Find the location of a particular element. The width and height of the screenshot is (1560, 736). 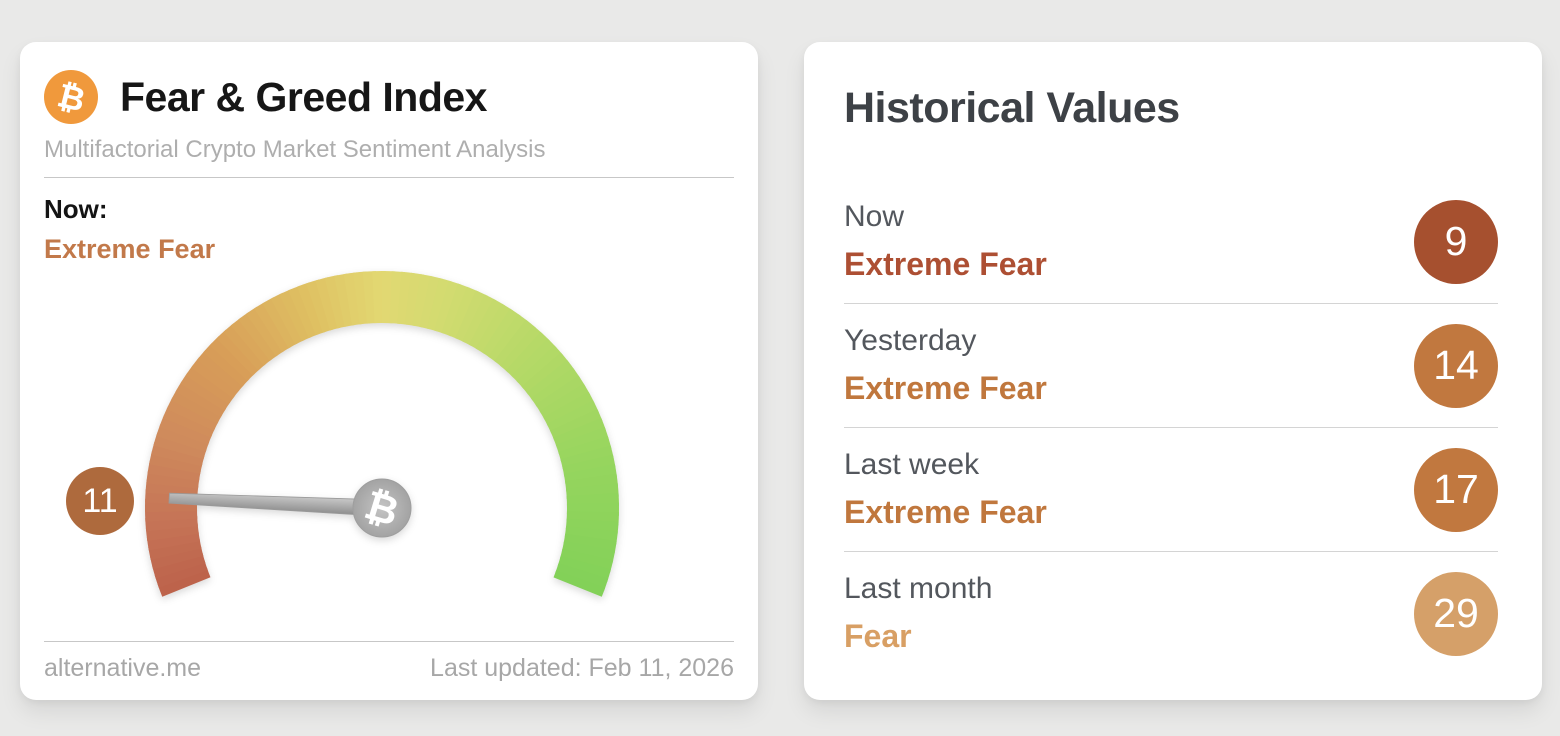

history-row-texts: Last week Extreme Fear is located at coordinates (945, 489).